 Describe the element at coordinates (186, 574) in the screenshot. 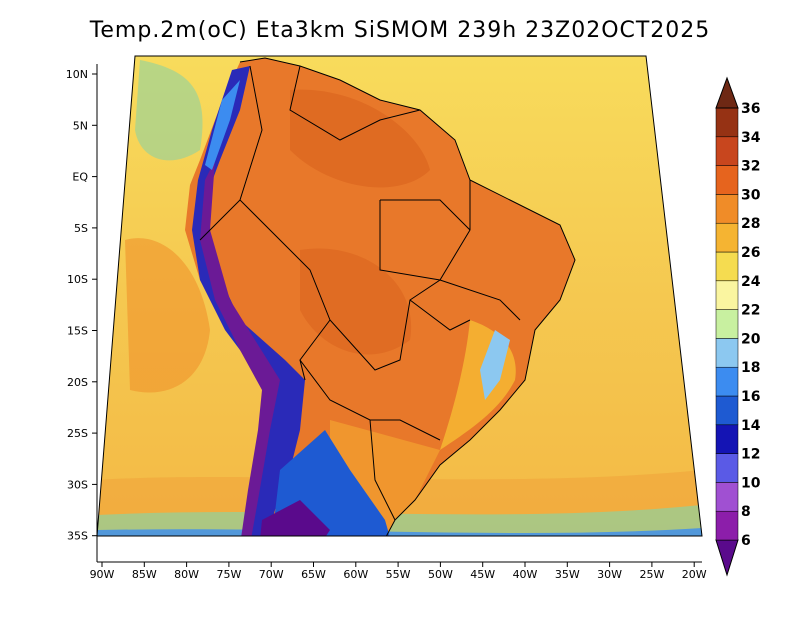

I see `lon-tick-label: 80W` at that location.